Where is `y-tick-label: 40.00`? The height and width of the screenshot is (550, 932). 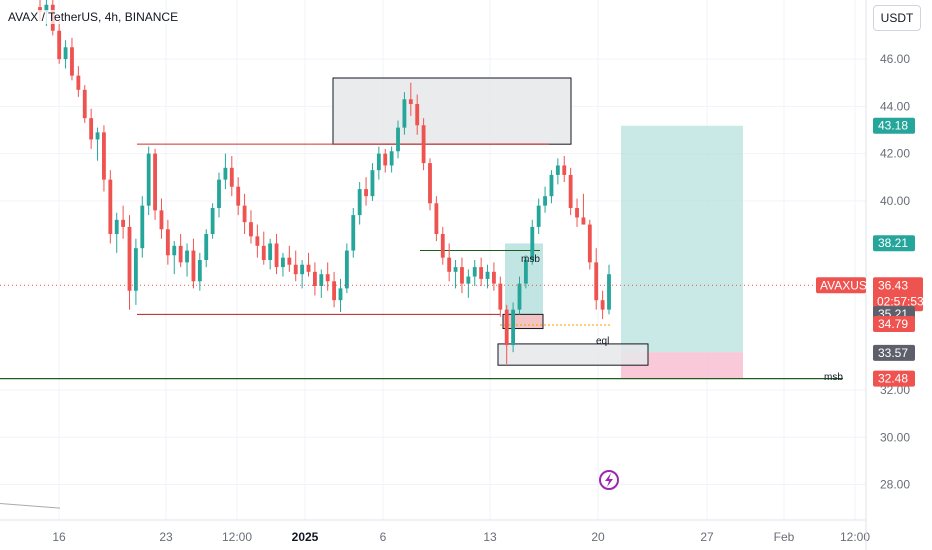 y-tick-label: 40.00 is located at coordinates (895, 201).